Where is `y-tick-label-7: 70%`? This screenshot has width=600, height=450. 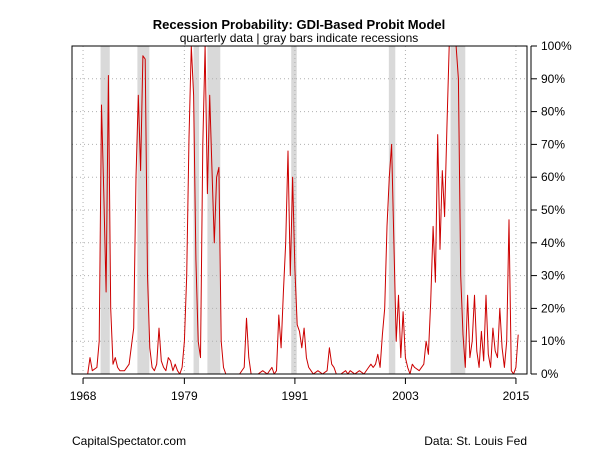
y-tick-label-7: 70% is located at coordinates (553, 144).